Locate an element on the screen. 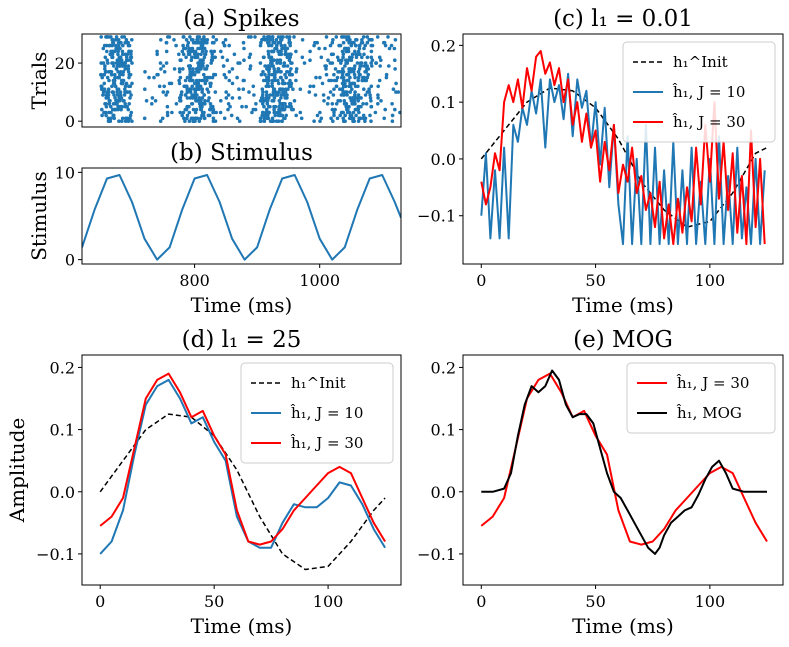 The width and height of the screenshot is (789, 647). x-axis-label: Time (ms) is located at coordinates (623, 305).